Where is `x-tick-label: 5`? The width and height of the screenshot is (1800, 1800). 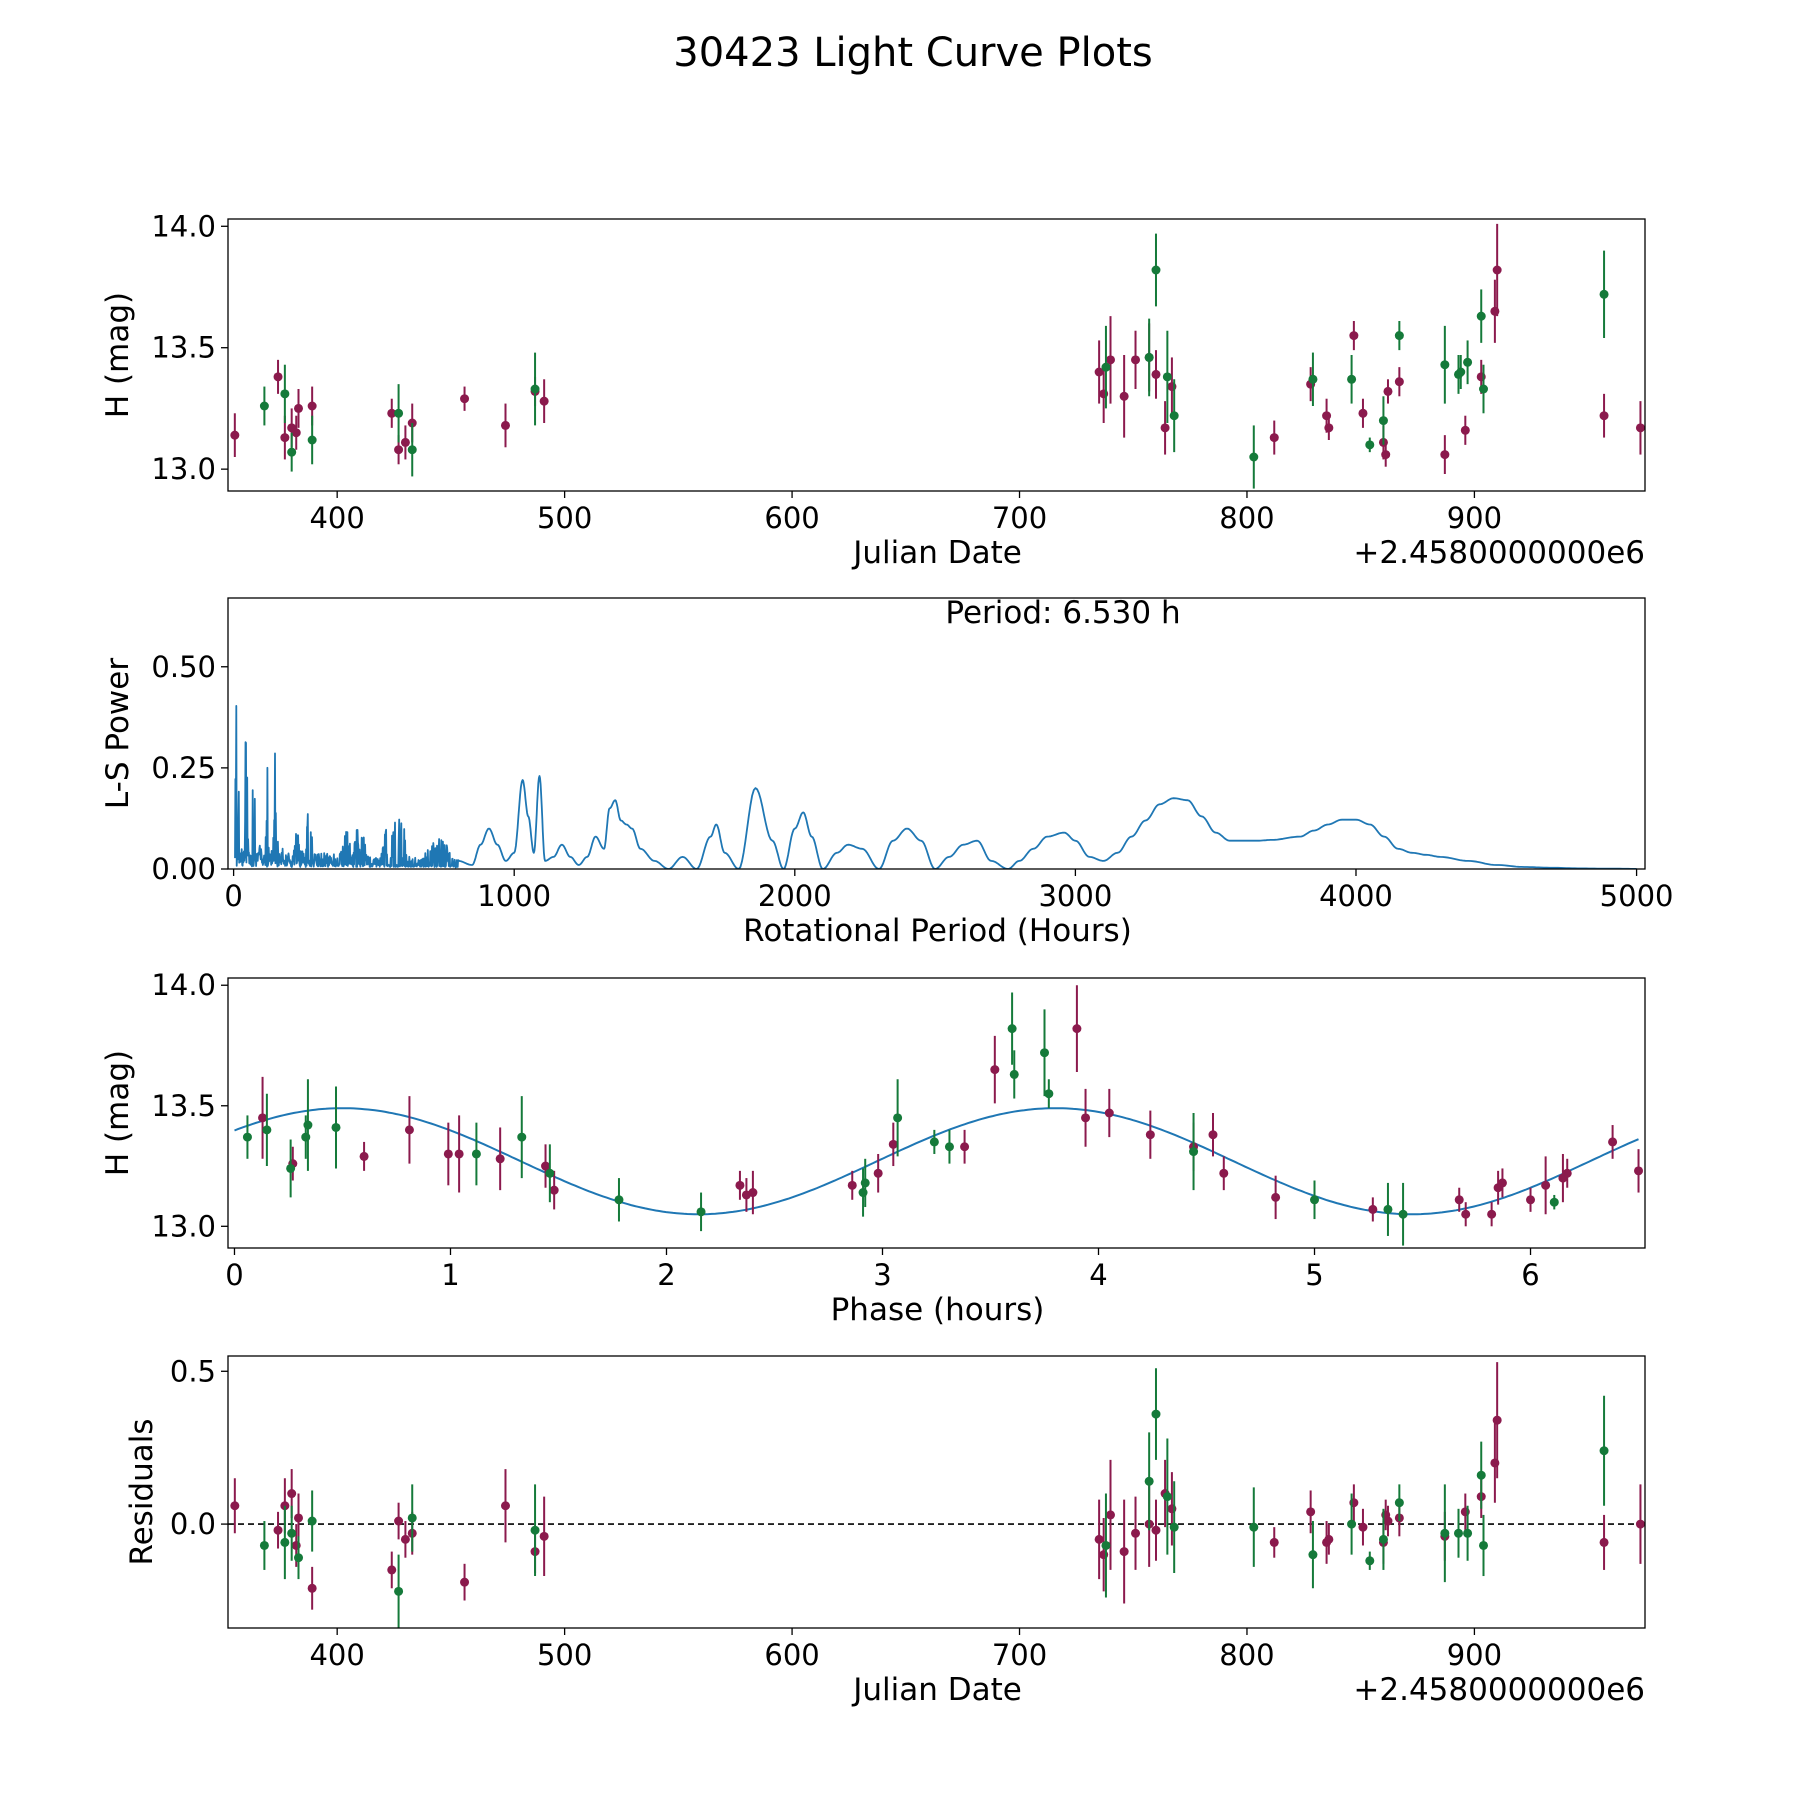
x-tick-label: 5 is located at coordinates (1314, 1275).